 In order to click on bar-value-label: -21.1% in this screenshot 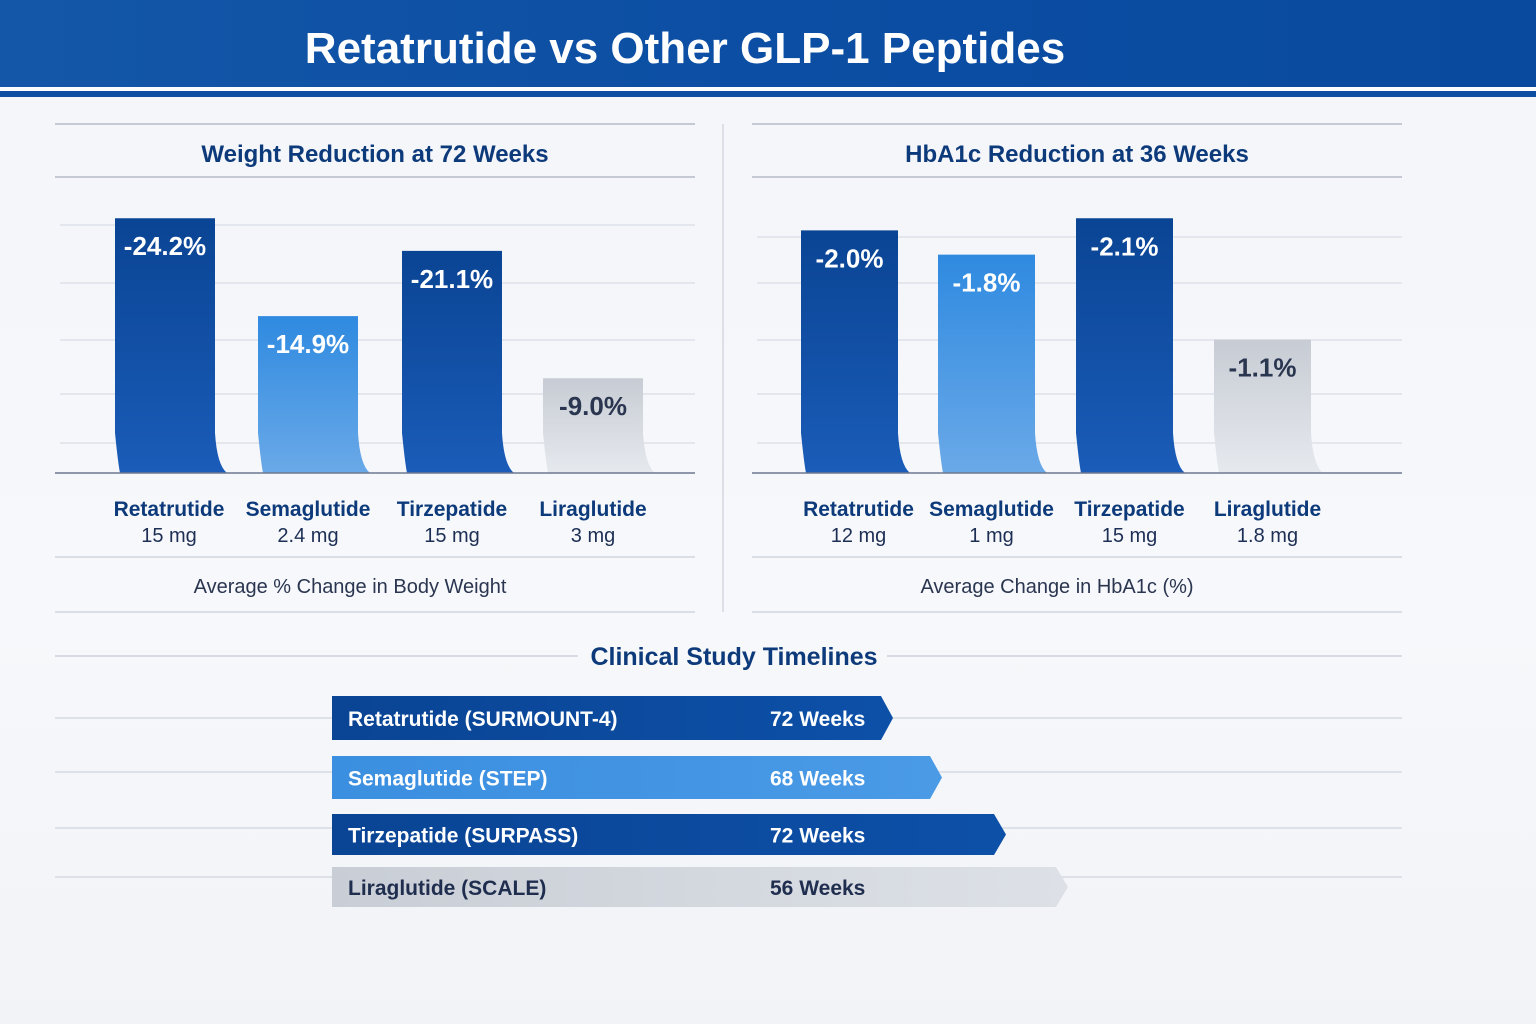, I will do `click(452, 279)`.